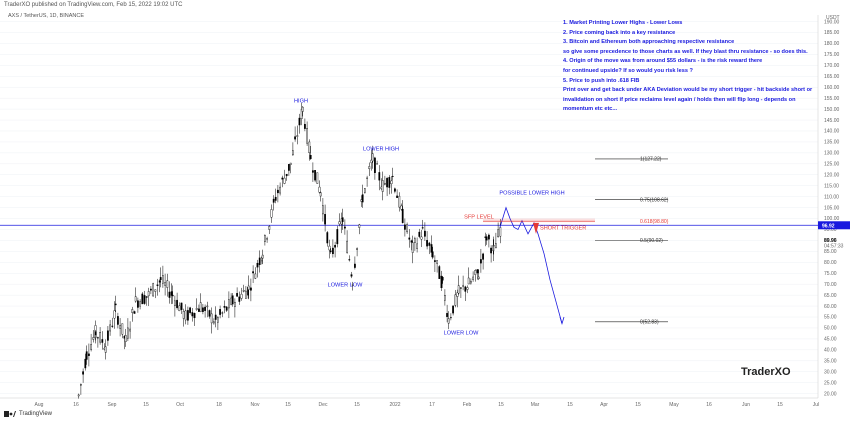  I want to click on y-tick-label: 20.00, so click(830, 394).